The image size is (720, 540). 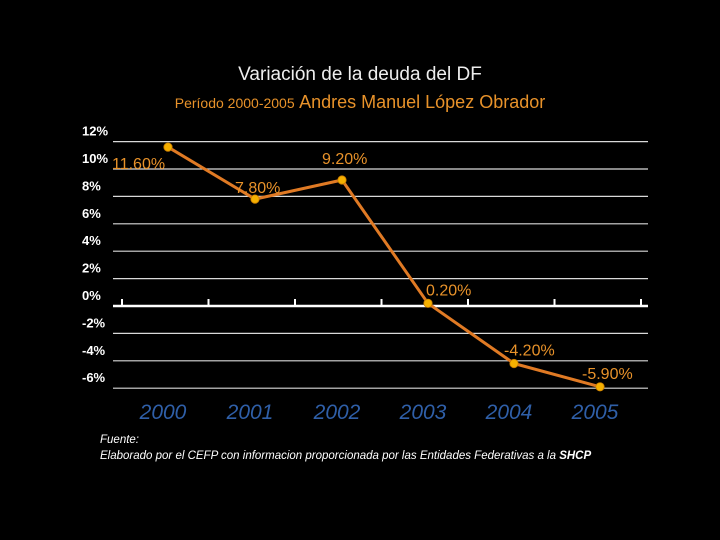 I want to click on x-tick-label: 2003, so click(x=423, y=412).